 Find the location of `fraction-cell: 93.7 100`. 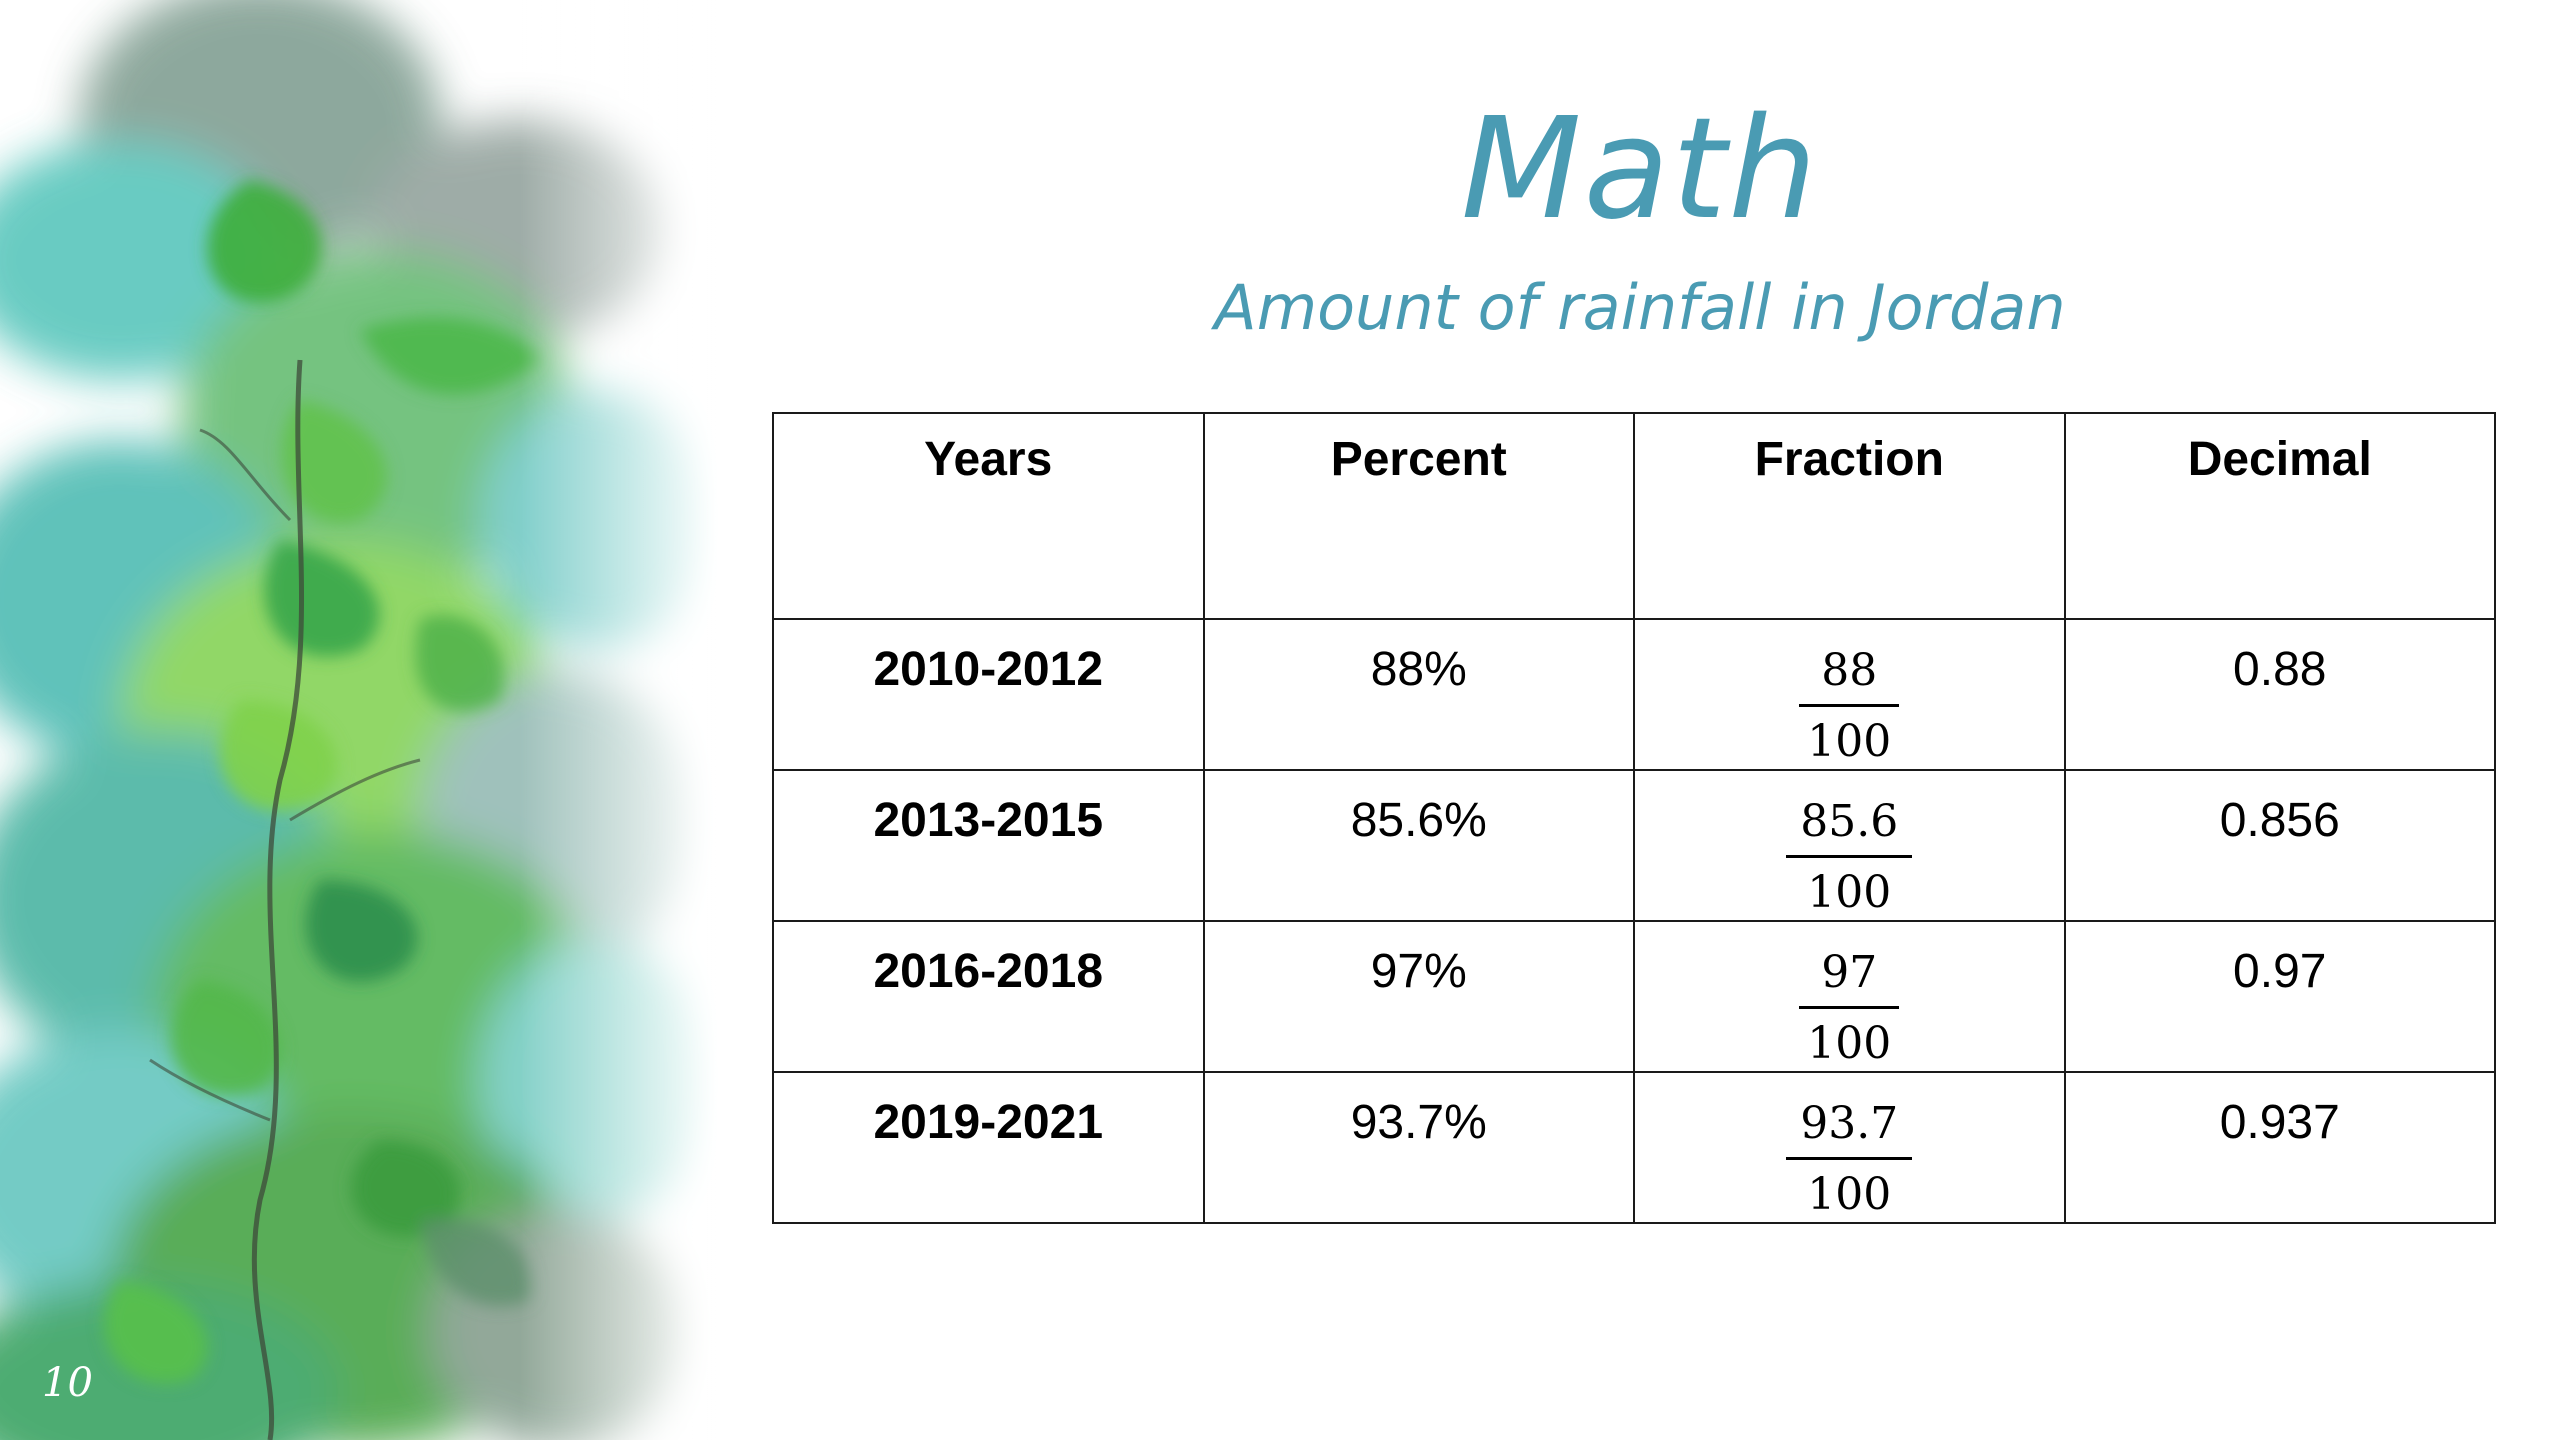

fraction-cell: 93.7 100 is located at coordinates (1849, 1147).